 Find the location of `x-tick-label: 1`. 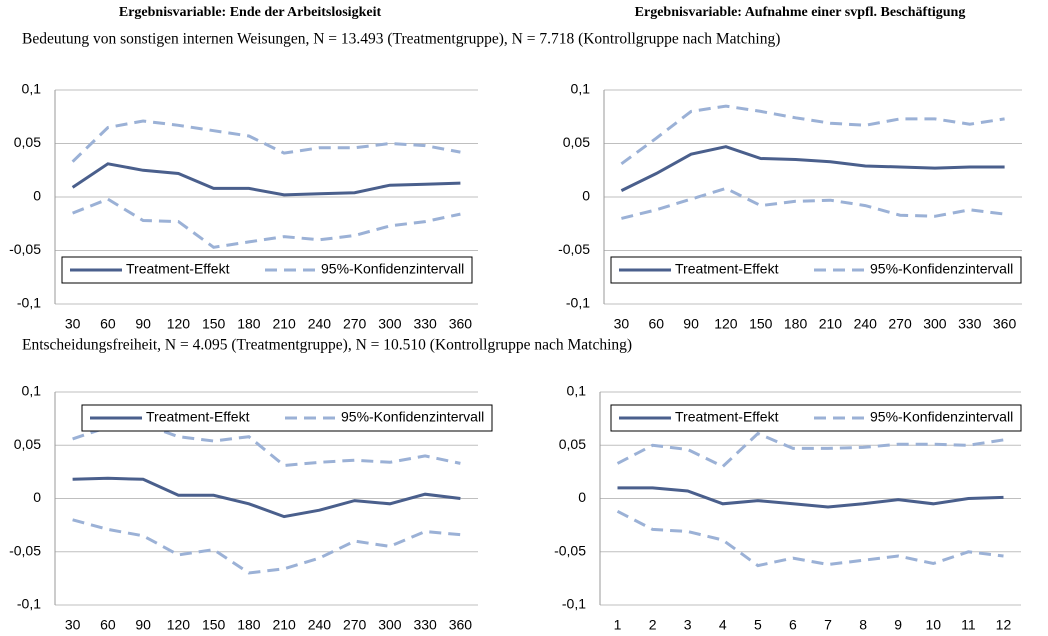

x-tick-label: 1 is located at coordinates (618, 625).